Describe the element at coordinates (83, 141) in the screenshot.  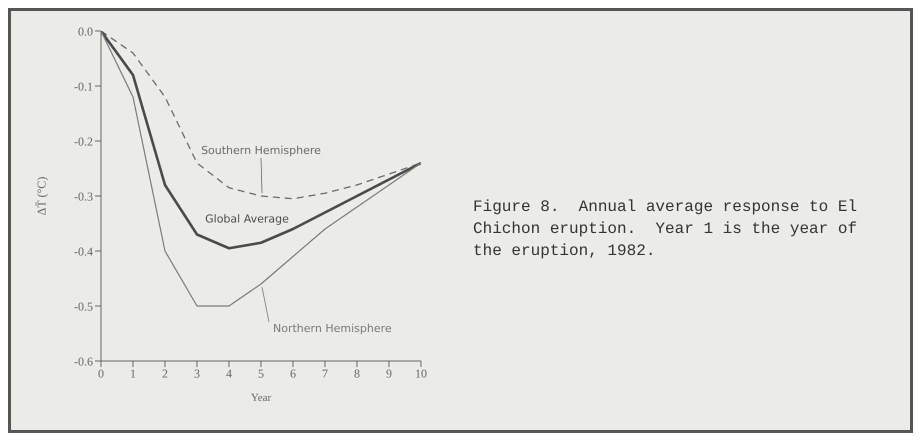
I see `y-tick-label: -0.2` at that location.